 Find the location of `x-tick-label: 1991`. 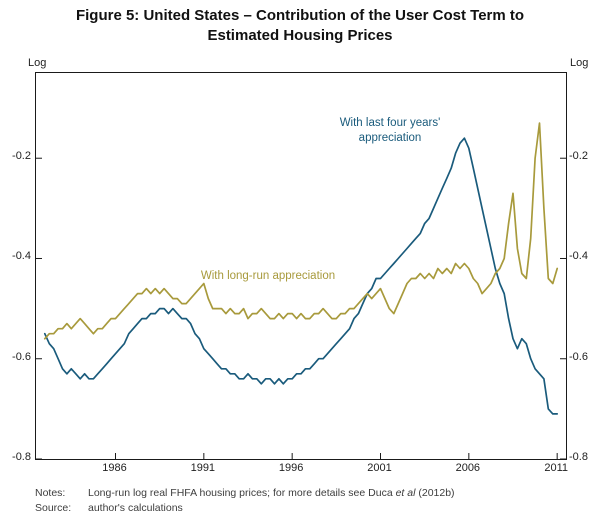

x-tick-label: 1991 is located at coordinates (203, 468).